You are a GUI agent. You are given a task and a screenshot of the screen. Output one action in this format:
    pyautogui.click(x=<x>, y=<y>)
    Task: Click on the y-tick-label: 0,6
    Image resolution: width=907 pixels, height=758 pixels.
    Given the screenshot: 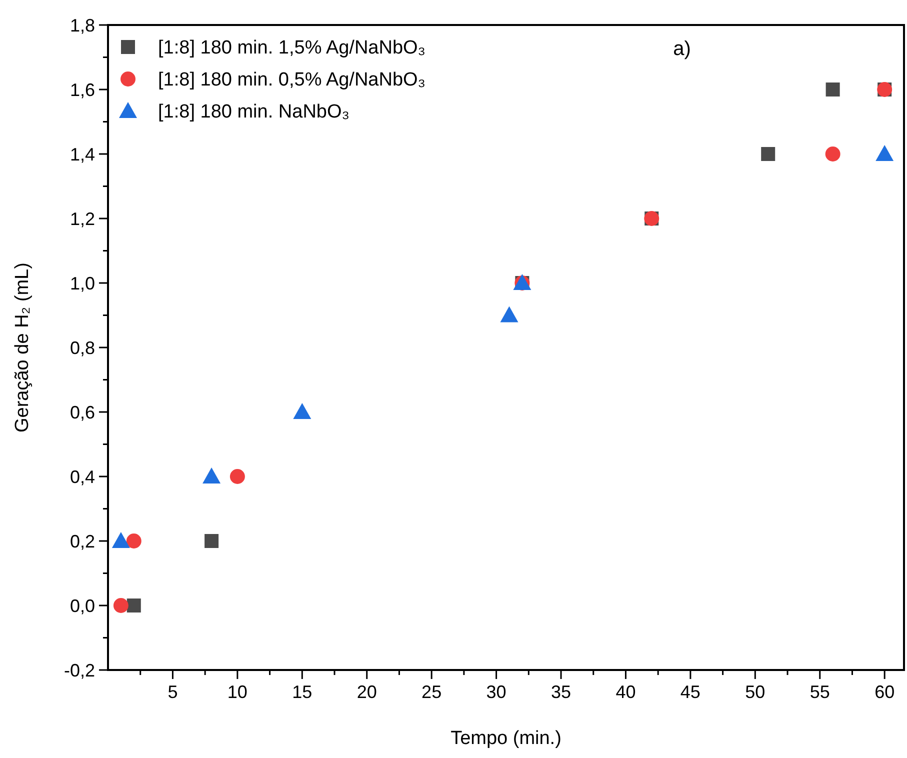 What is the action you would take?
    pyautogui.click(x=82, y=412)
    